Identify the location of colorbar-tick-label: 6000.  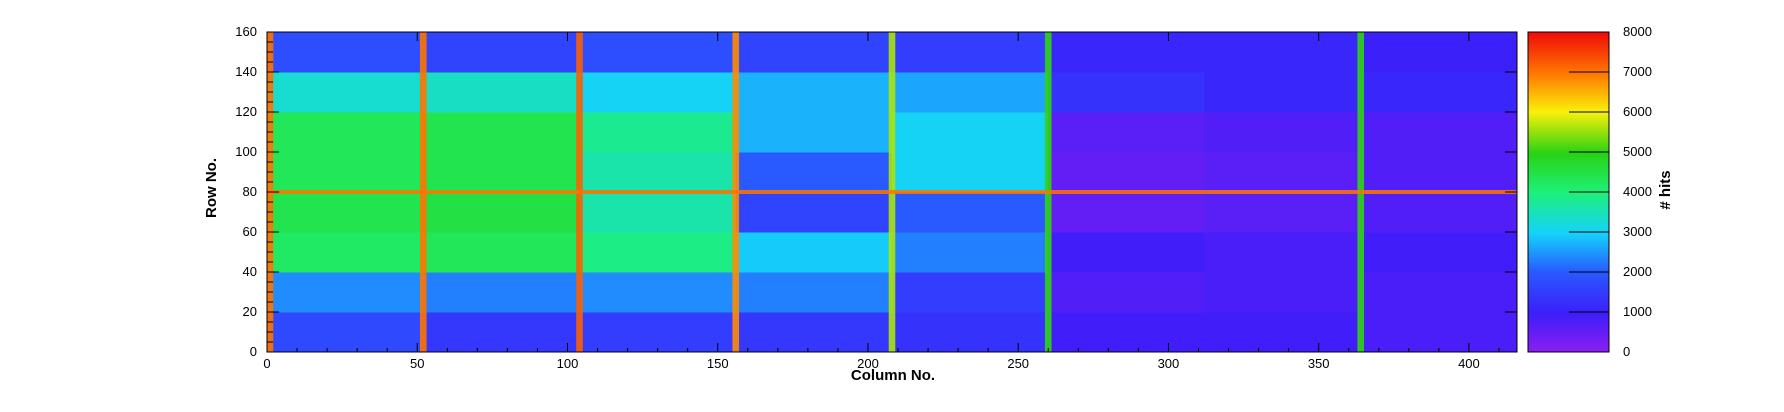
(1637, 111).